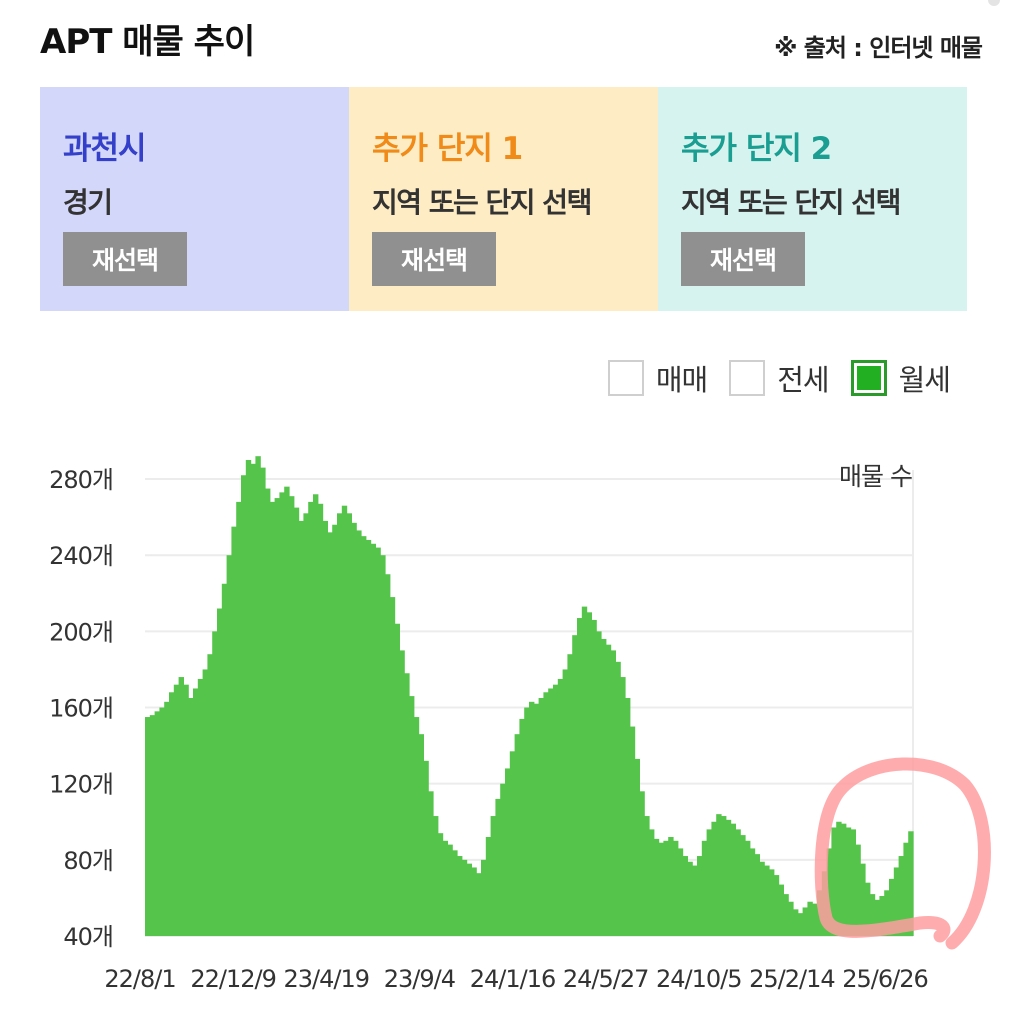 The height and width of the screenshot is (1027, 1026). I want to click on y-tick-label: 80개, so click(88, 861).